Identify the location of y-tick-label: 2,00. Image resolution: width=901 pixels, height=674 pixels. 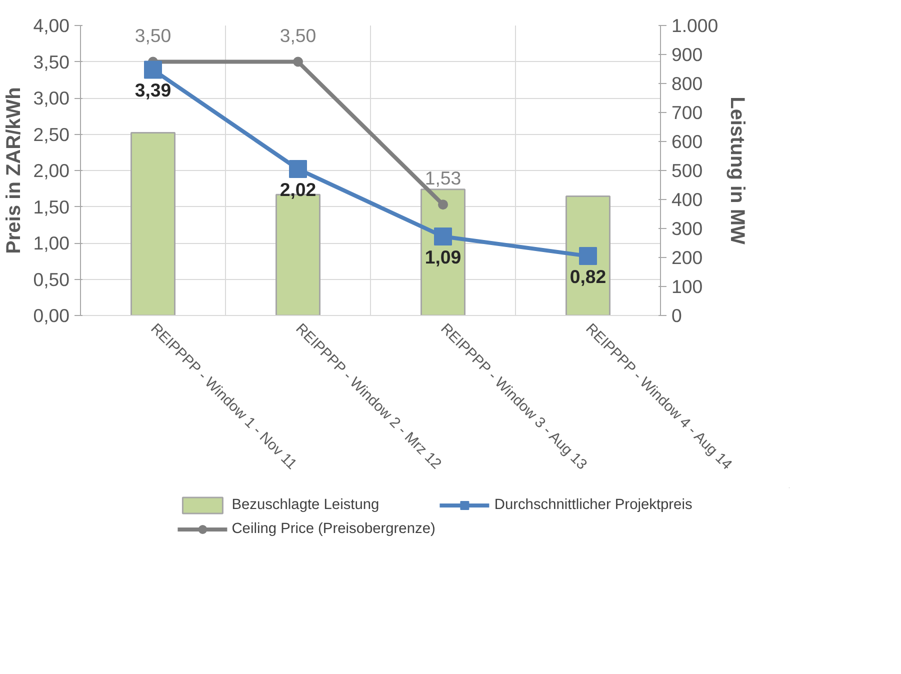
(51, 170).